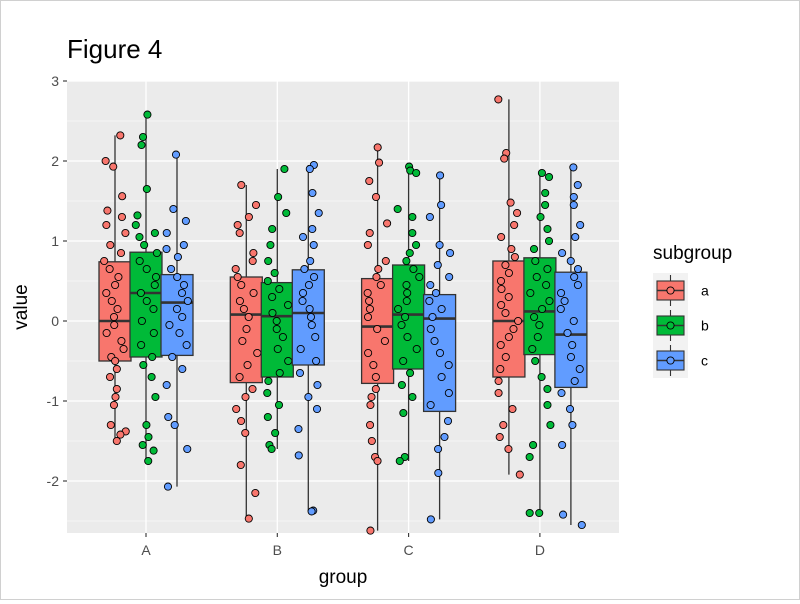 This screenshot has height=604, width=800. What do you see at coordinates (55, 161) in the screenshot?
I see `y-tick-label: 2` at bounding box center [55, 161].